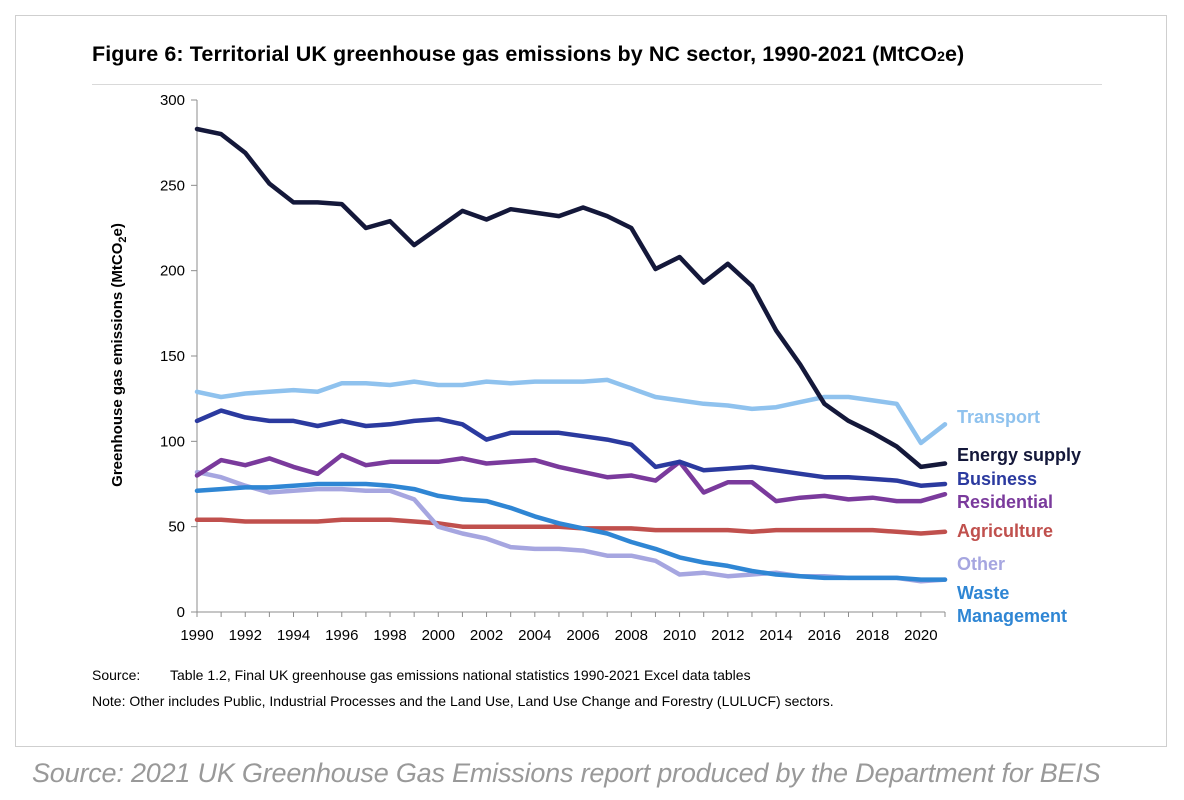 This screenshot has height=800, width=1184. Describe the element at coordinates (597, 84) in the screenshot. I see `title-divider` at that location.